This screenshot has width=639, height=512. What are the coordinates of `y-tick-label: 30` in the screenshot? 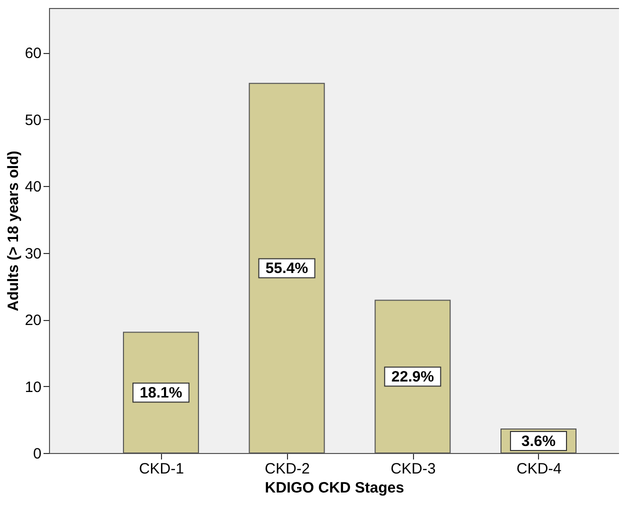 It's located at (33, 253).